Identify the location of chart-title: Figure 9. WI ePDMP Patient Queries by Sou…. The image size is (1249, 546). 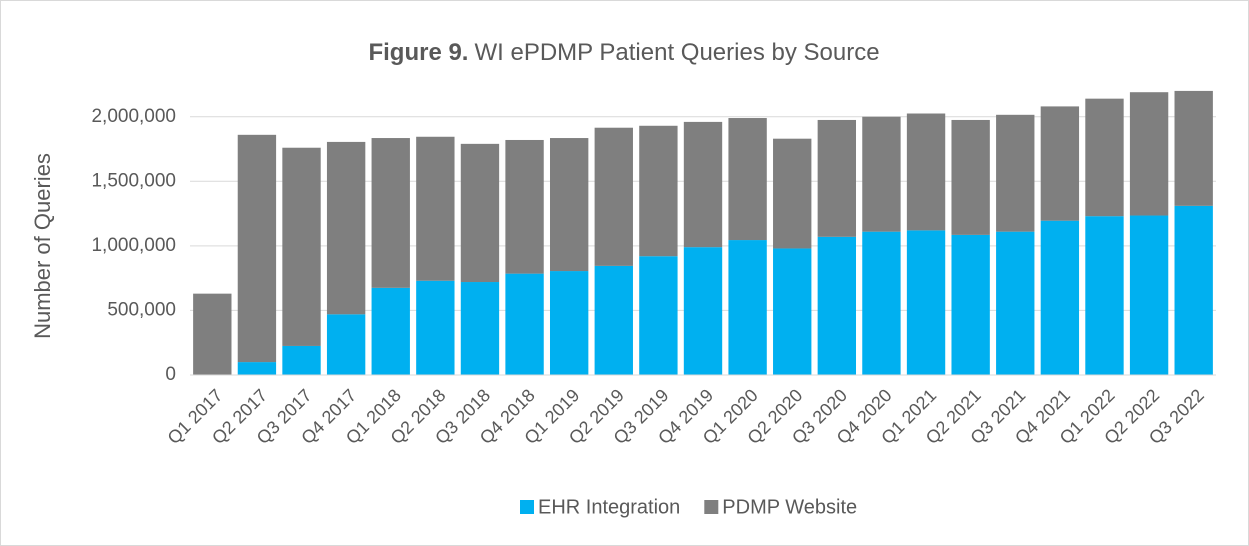
(623, 52).